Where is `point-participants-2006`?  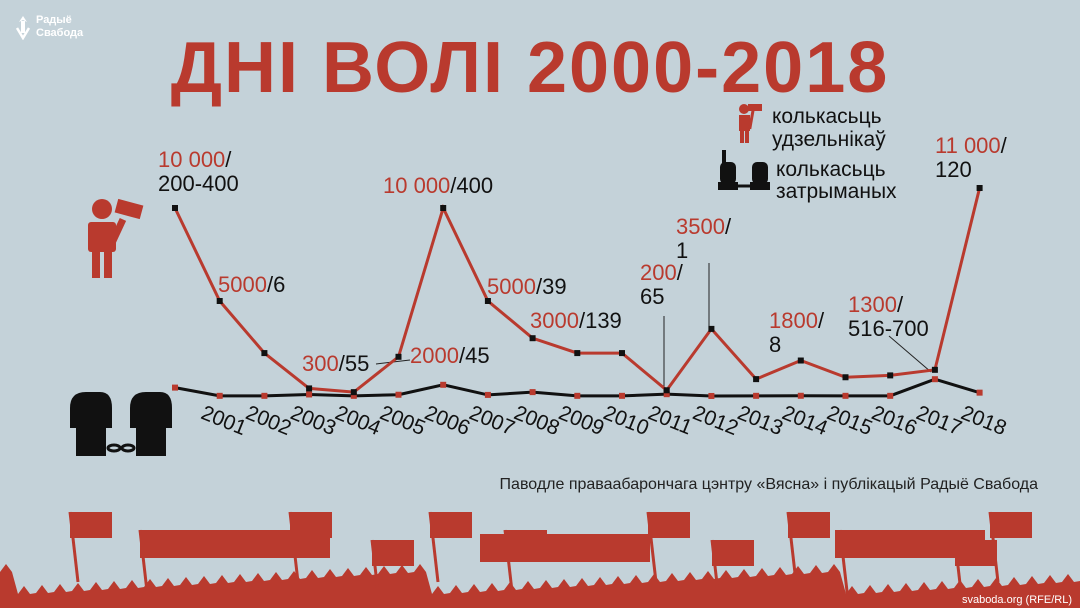 point-participants-2006 is located at coordinates (443, 208).